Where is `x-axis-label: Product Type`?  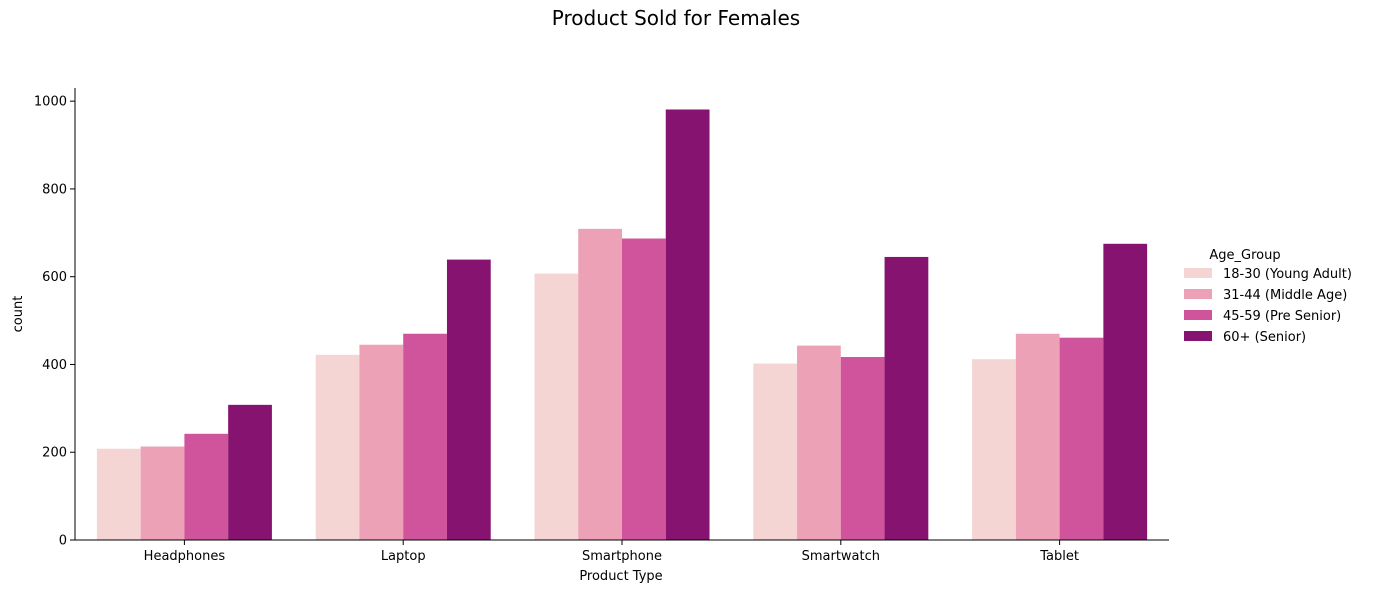 x-axis-label: Product Type is located at coordinates (620, 576).